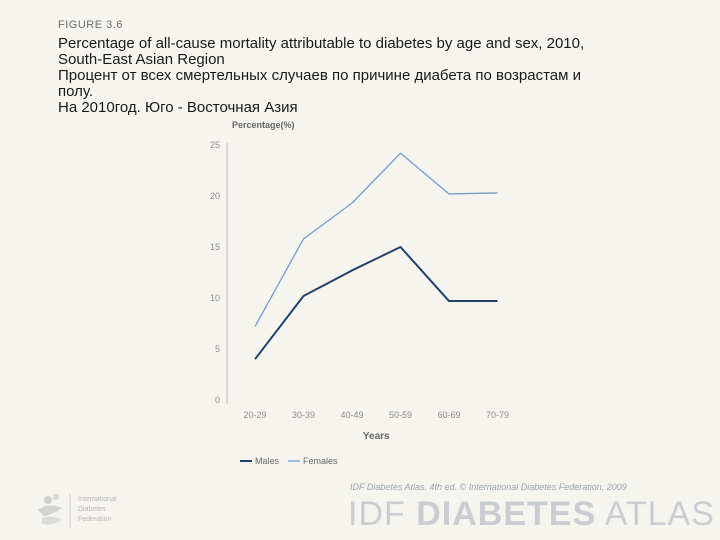 The image size is (720, 540). Describe the element at coordinates (497, 415) in the screenshot. I see `x-tick-label: 70-79` at that location.